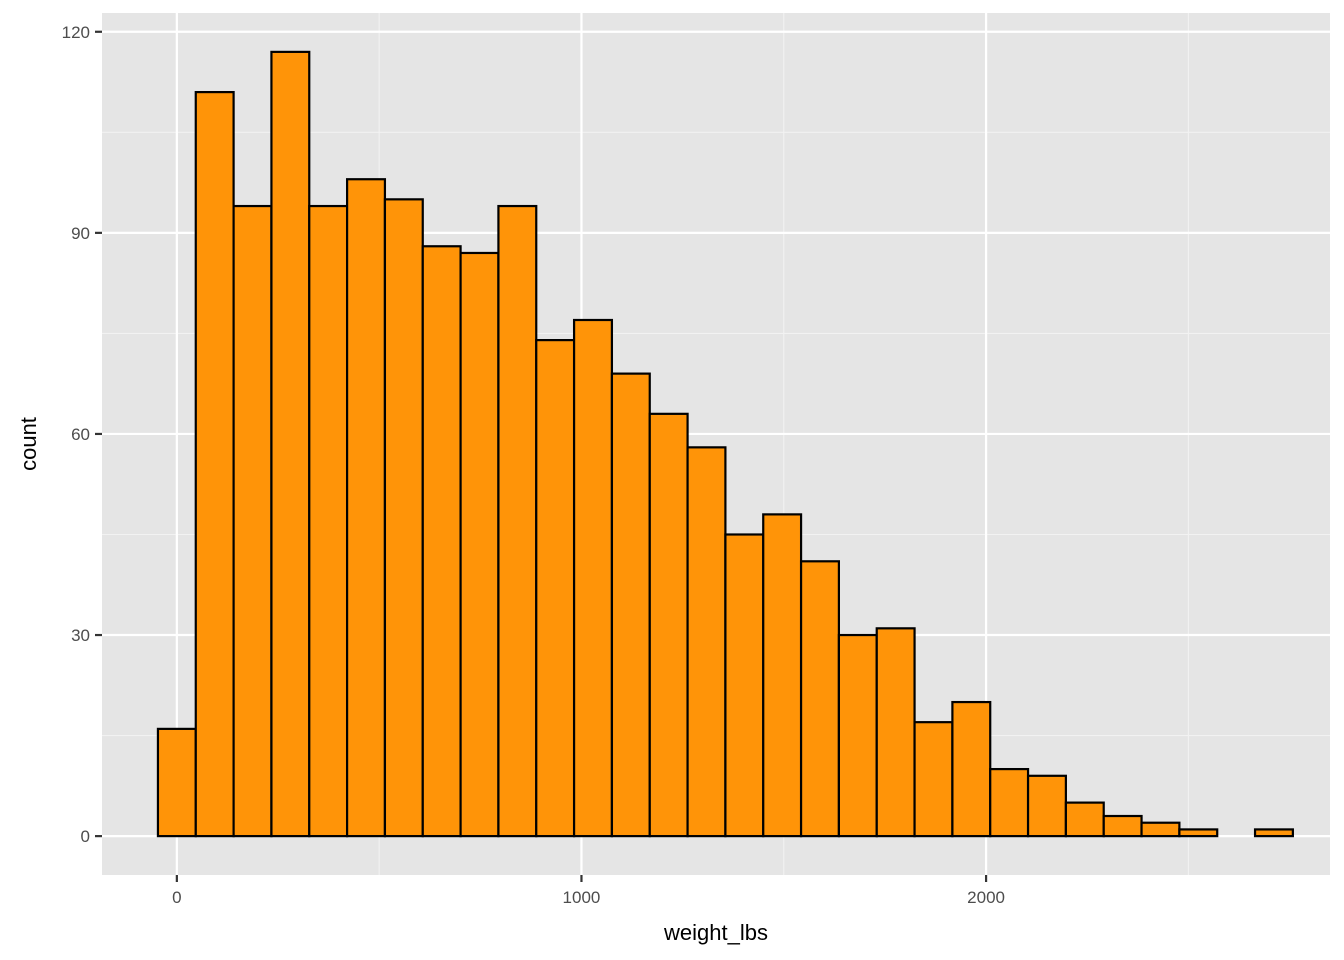 This screenshot has height=960, width=1344. What do you see at coordinates (28, 444) in the screenshot?
I see `y-axis-title: count` at bounding box center [28, 444].